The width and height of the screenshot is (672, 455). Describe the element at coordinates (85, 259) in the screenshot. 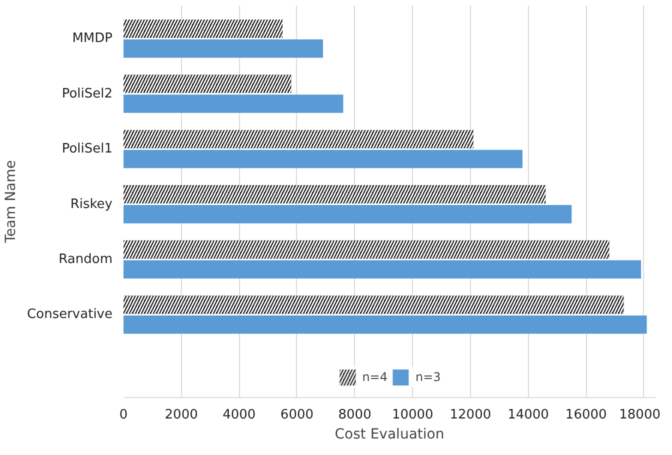

I see `y-tick-label: Random` at that location.